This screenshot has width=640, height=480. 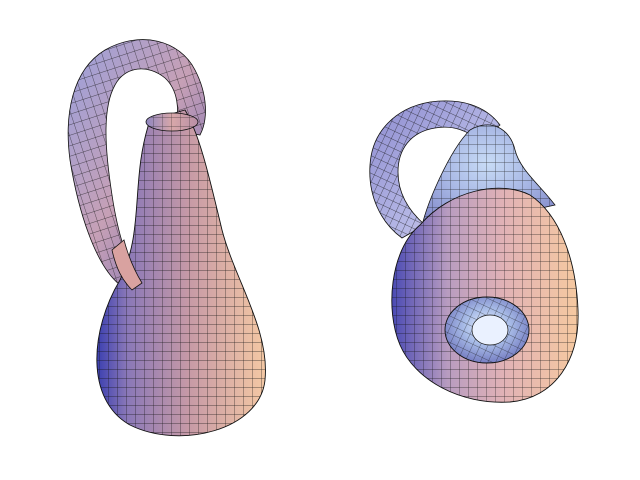 What do you see at coordinates (487, 330) in the screenshot?
I see `right-bottle-opening` at bounding box center [487, 330].